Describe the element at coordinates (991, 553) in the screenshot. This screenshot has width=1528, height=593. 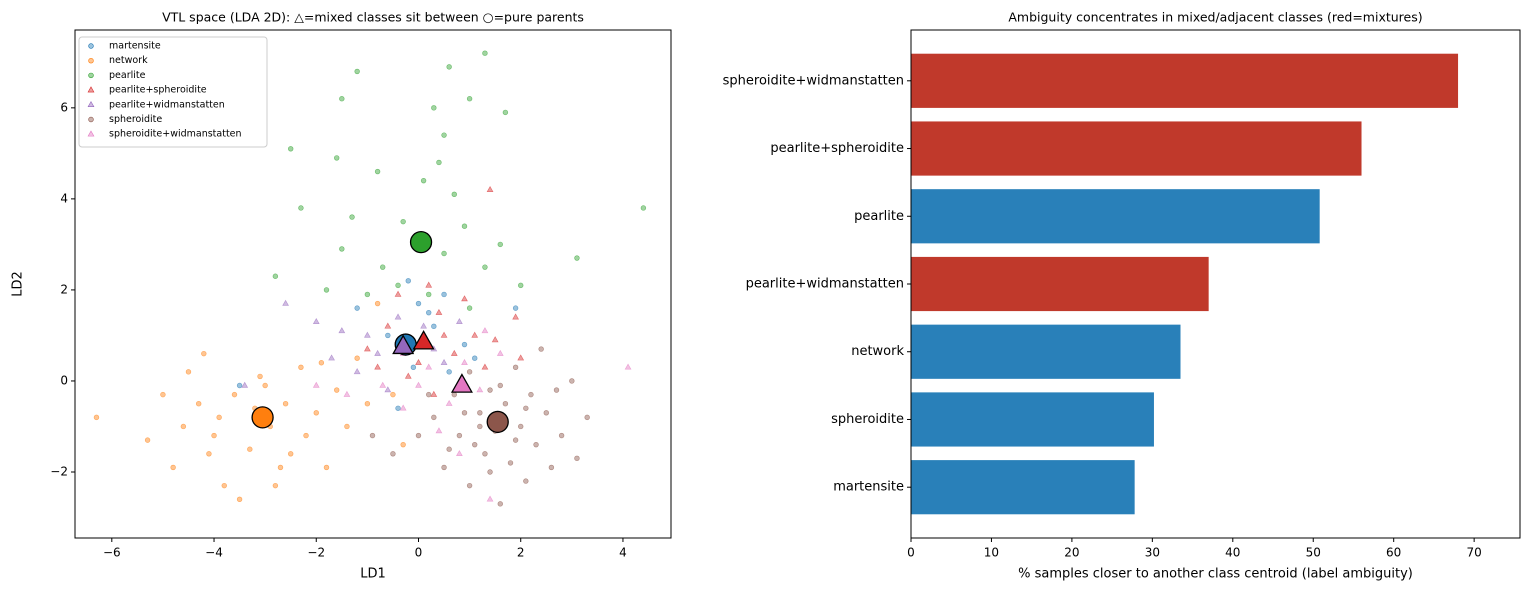
I see `x-tick-label: 10` at that location.